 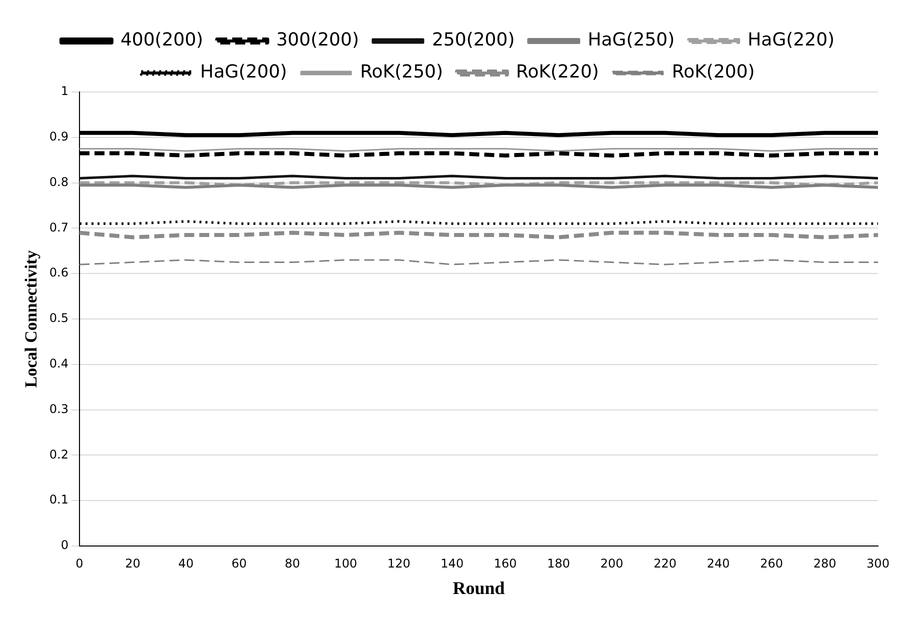 What do you see at coordinates (557, 72) in the screenshot?
I see `legend-label: RoK(220)` at bounding box center [557, 72].